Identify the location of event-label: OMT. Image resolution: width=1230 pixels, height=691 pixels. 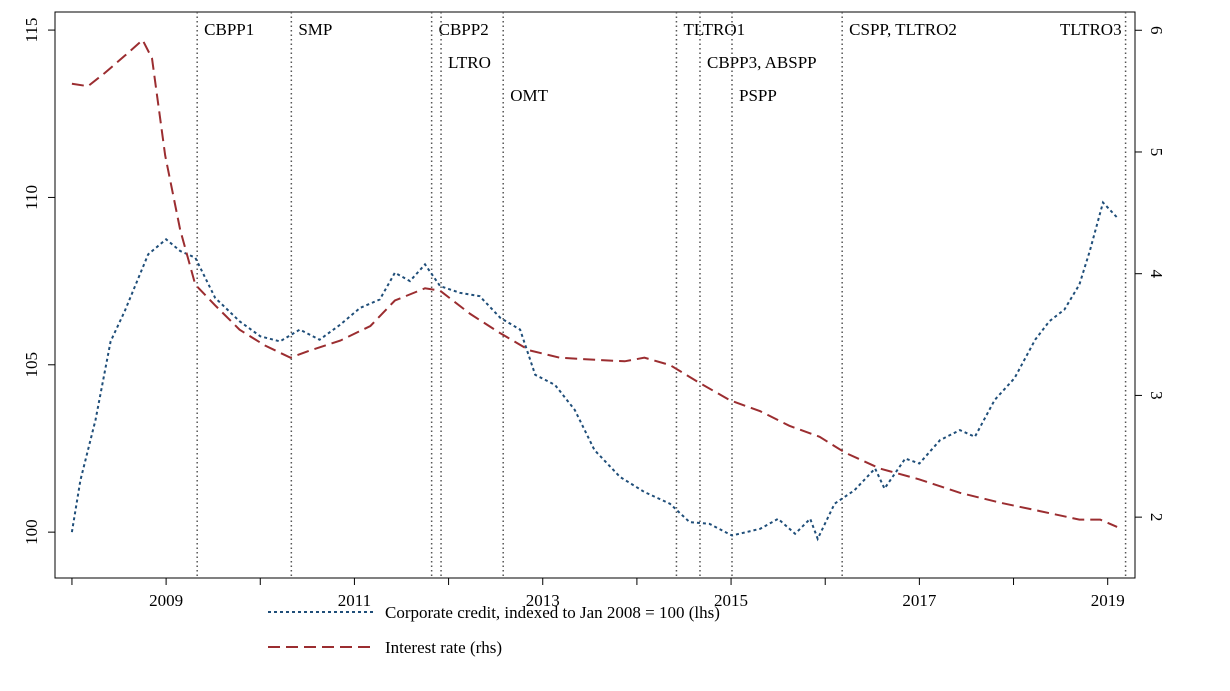
(529, 95).